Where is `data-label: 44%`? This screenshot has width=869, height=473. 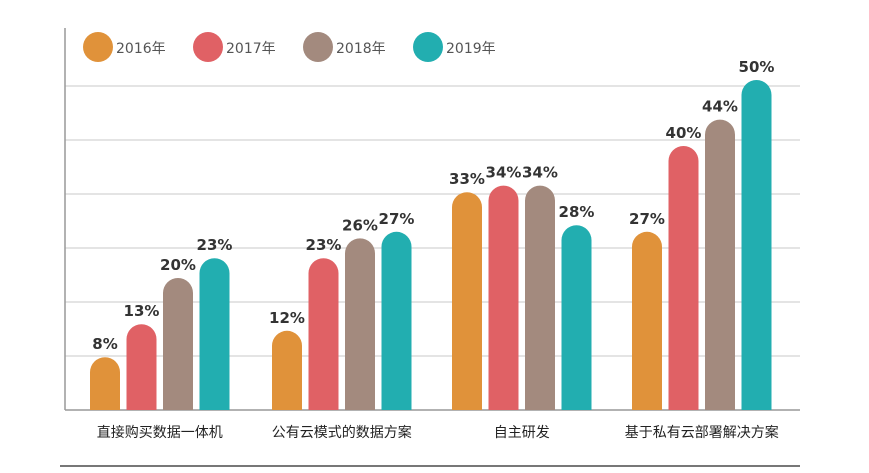
data-label: 44% is located at coordinates (720, 107).